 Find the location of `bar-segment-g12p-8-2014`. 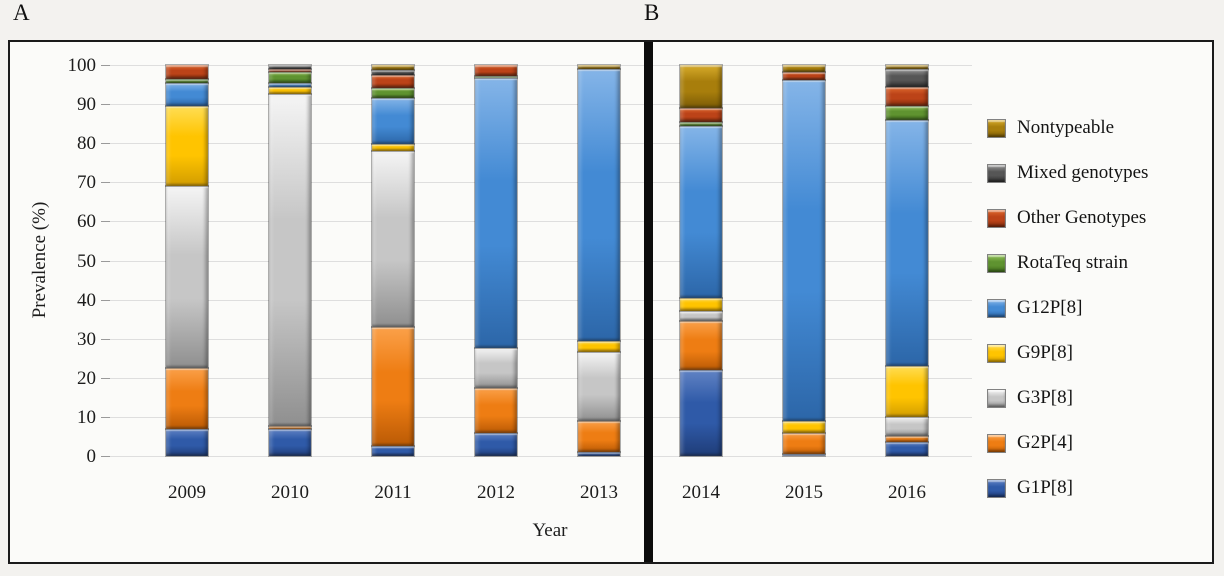

bar-segment-g12p-8-2014 is located at coordinates (701, 211).